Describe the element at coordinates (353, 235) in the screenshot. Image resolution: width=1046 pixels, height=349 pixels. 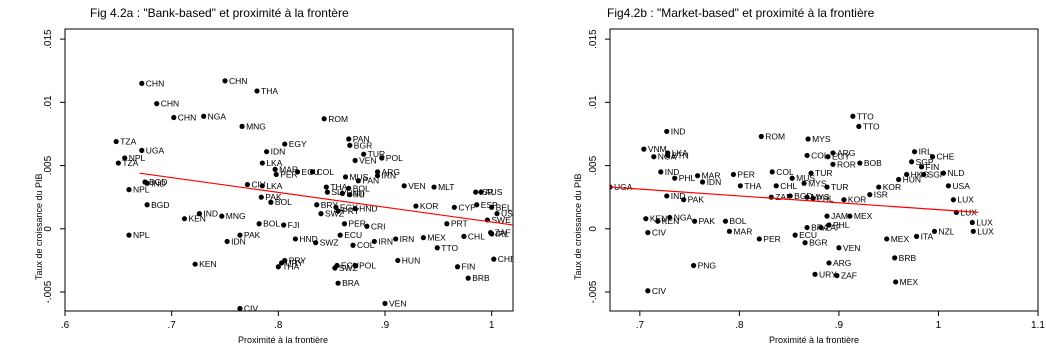
I see `point-label: ECU` at that location.